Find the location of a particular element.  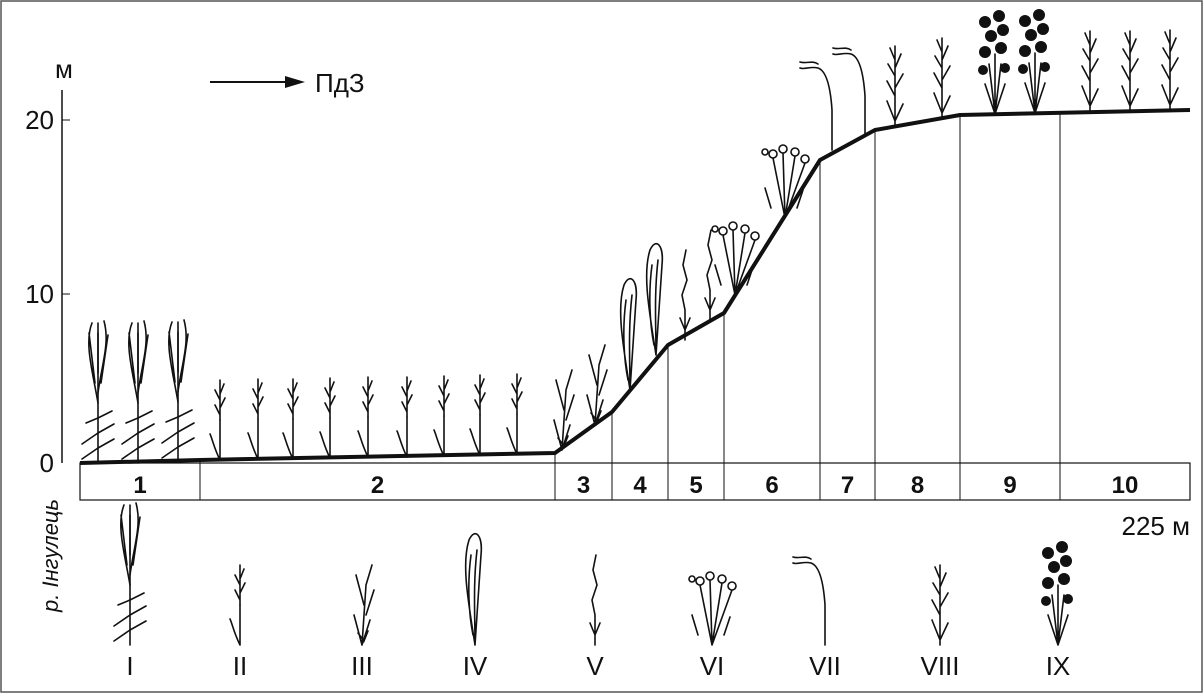

segment-label: 7 is located at coordinates (847, 485).